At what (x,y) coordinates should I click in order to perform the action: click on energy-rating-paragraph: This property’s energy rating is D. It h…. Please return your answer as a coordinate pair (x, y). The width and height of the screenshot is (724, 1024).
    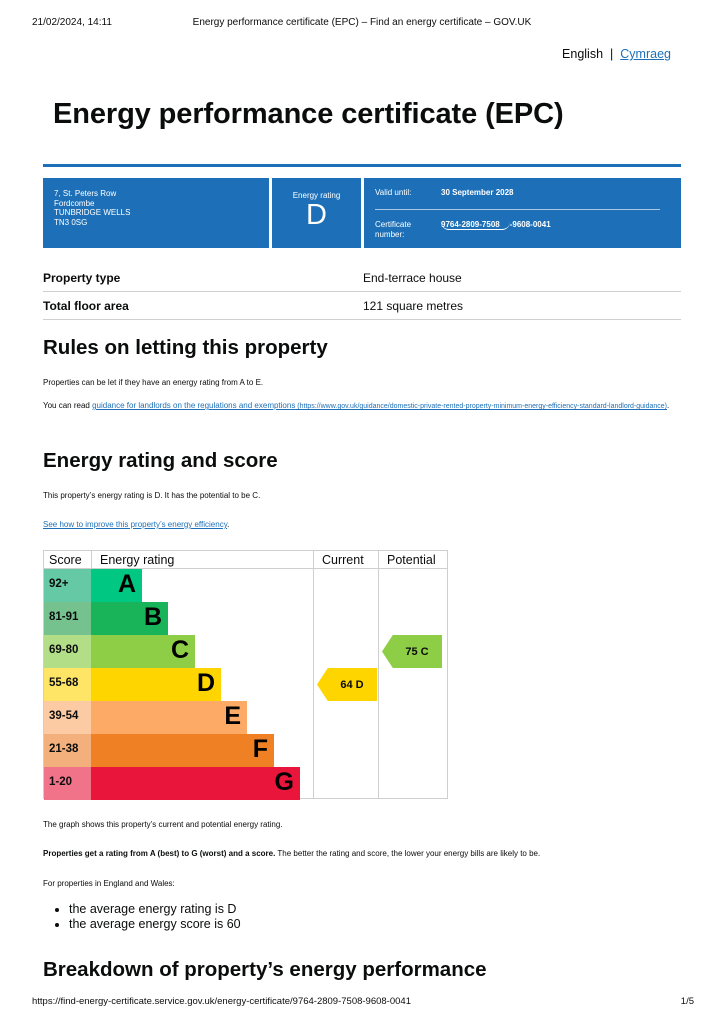
    Looking at the image, I should click on (152, 495).